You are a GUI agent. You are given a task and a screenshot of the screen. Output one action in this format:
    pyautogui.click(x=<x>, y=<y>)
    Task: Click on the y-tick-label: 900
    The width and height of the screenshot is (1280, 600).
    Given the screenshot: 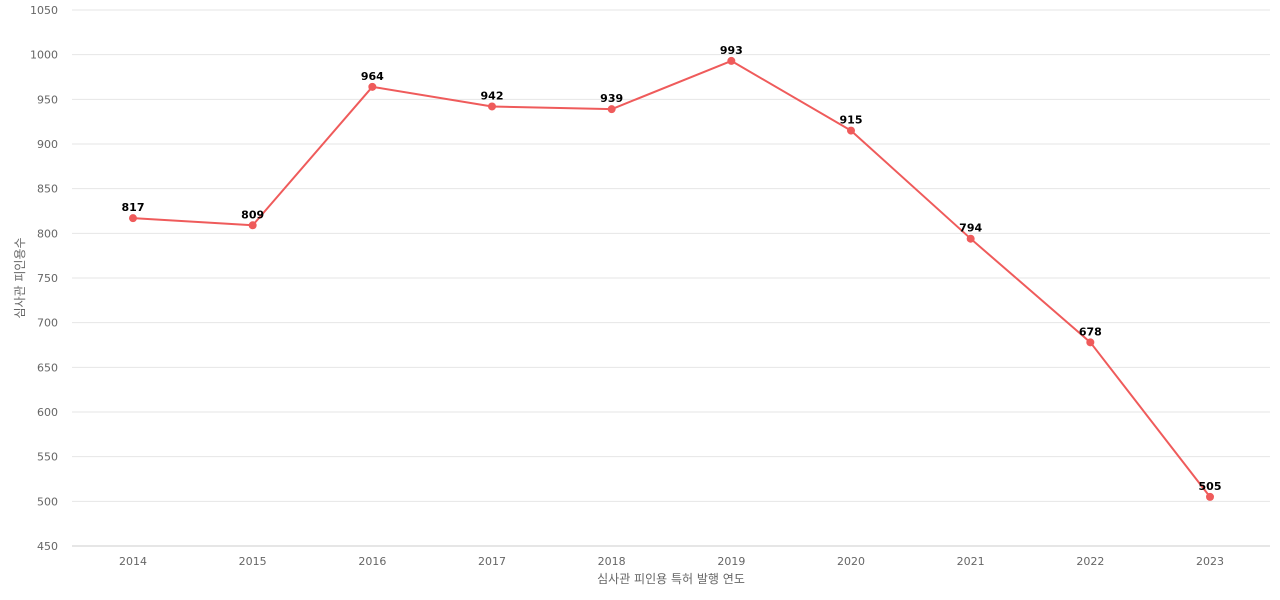 What is the action you would take?
    pyautogui.click(x=47, y=144)
    